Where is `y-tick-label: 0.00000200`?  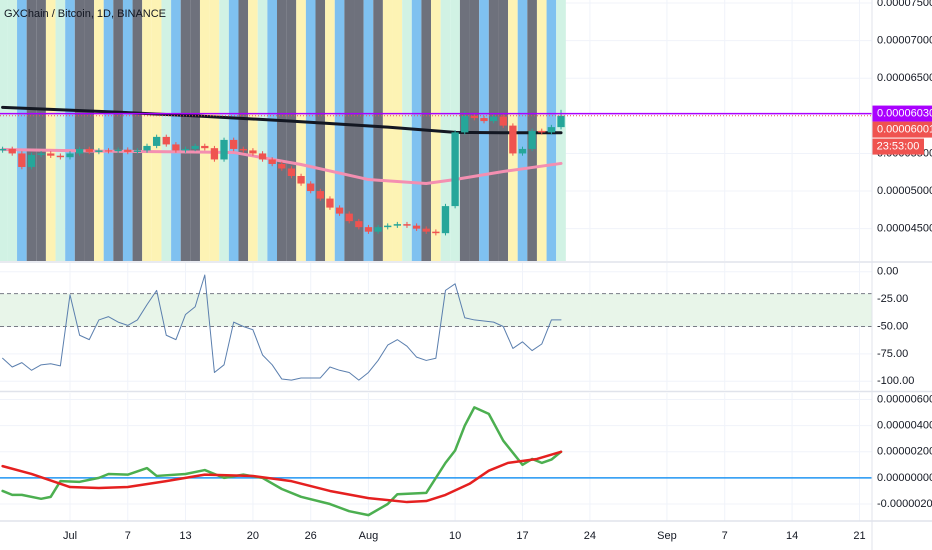
y-tick-label: 0.00000200 is located at coordinates (904, 452).